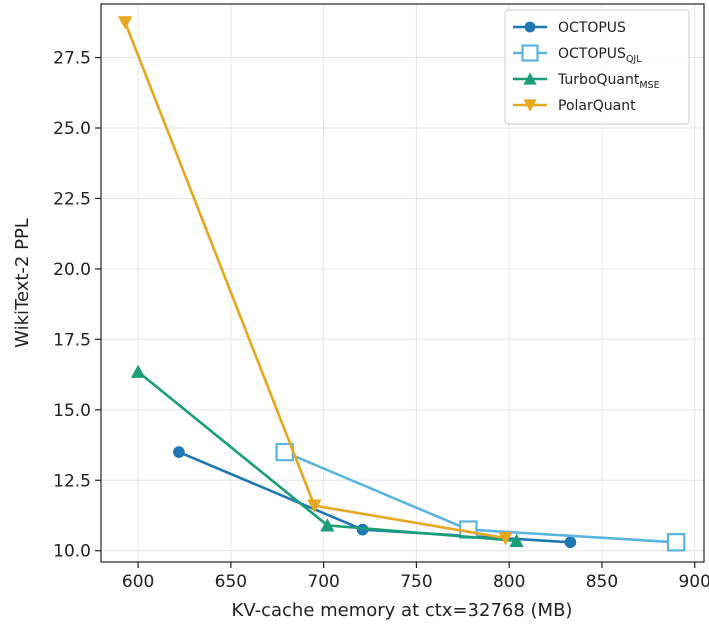 The height and width of the screenshot is (627, 709). Describe the element at coordinates (72, 199) in the screenshot. I see `y-tick-label: 22.5` at that location.